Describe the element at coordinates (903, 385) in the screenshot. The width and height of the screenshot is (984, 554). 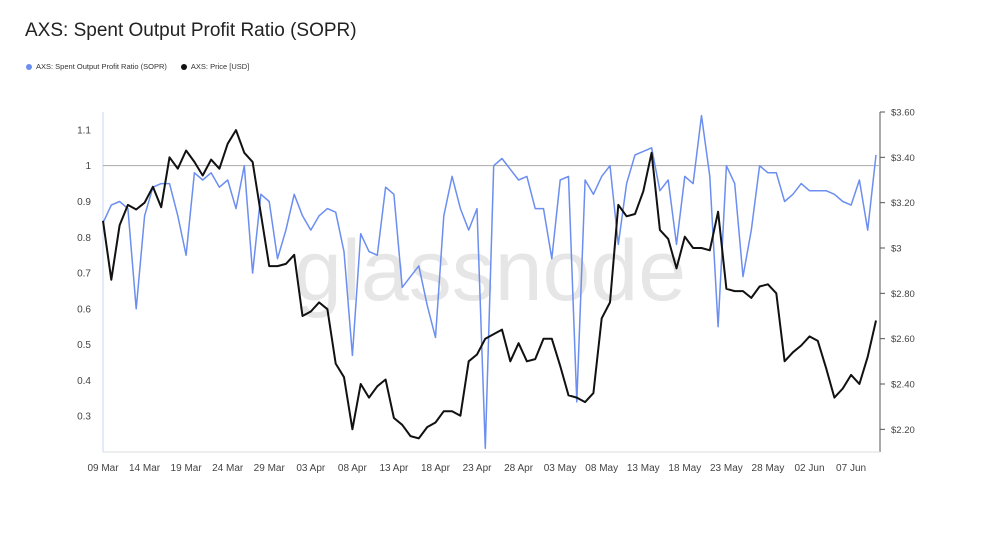
I see `right-tick-label: $2.40` at that location.